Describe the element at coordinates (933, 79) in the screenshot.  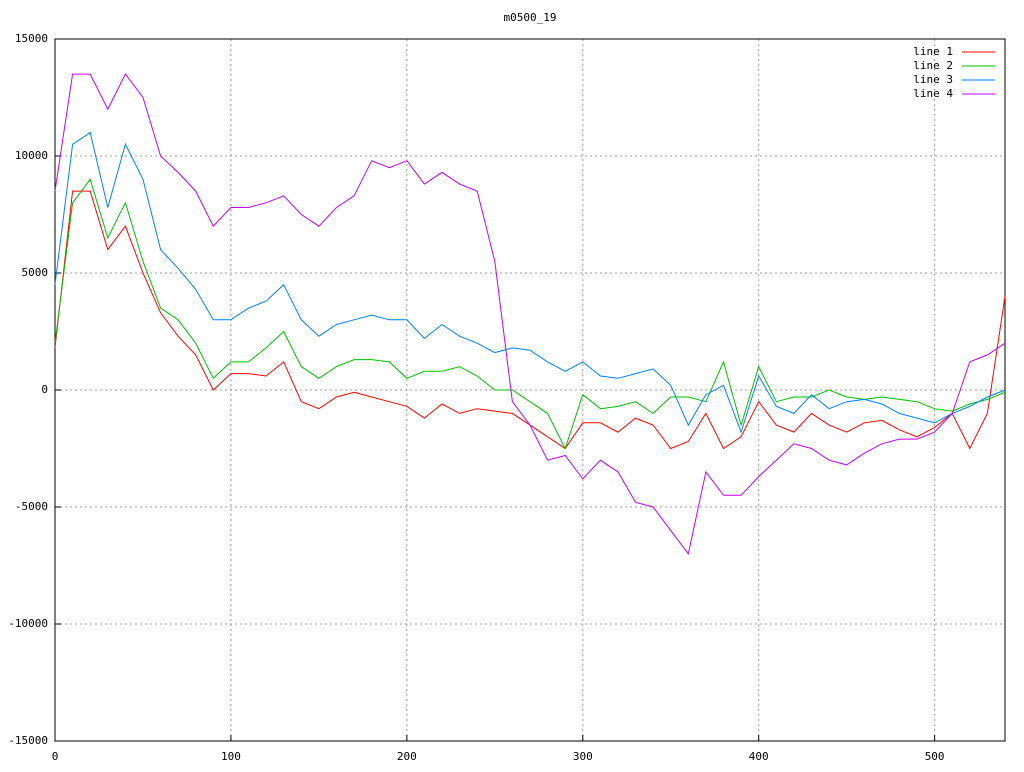
I see `legend-label: line 3` at that location.